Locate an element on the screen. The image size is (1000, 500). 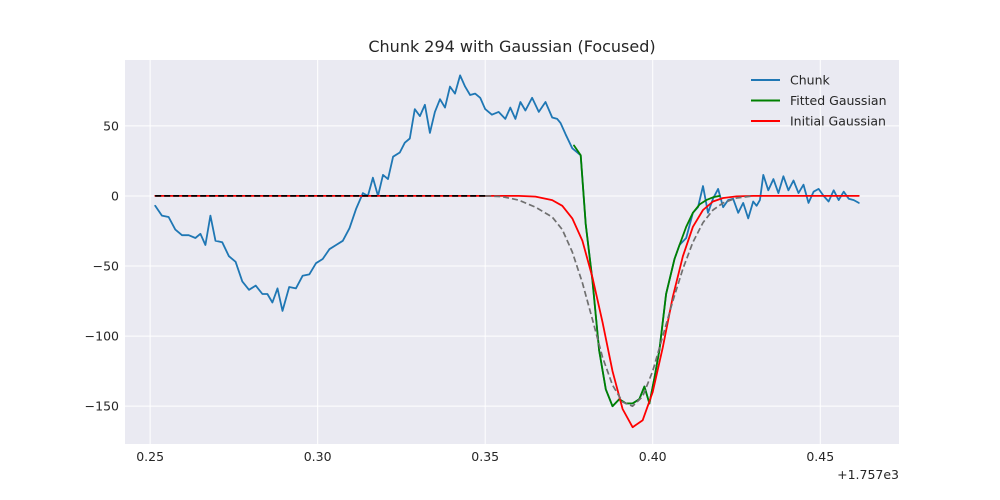
legend-label-chunk: Chunk is located at coordinates (810, 80).